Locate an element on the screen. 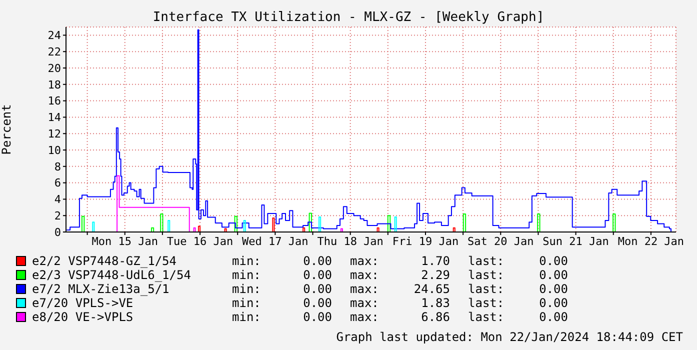  y-tick-label: 2 is located at coordinates (57, 216).